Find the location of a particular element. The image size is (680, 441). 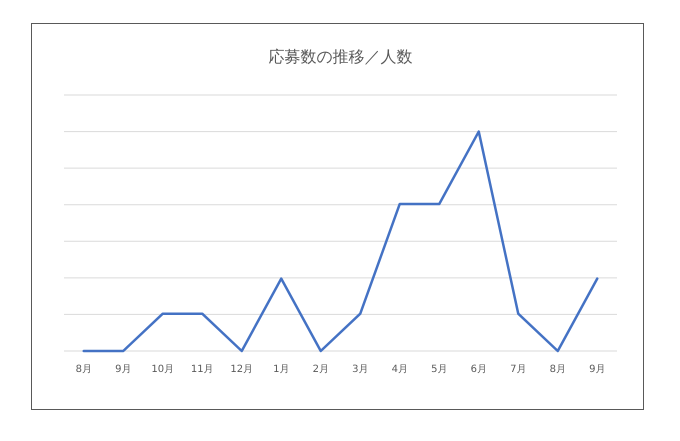

x-tick-label: 3月 is located at coordinates (360, 369).